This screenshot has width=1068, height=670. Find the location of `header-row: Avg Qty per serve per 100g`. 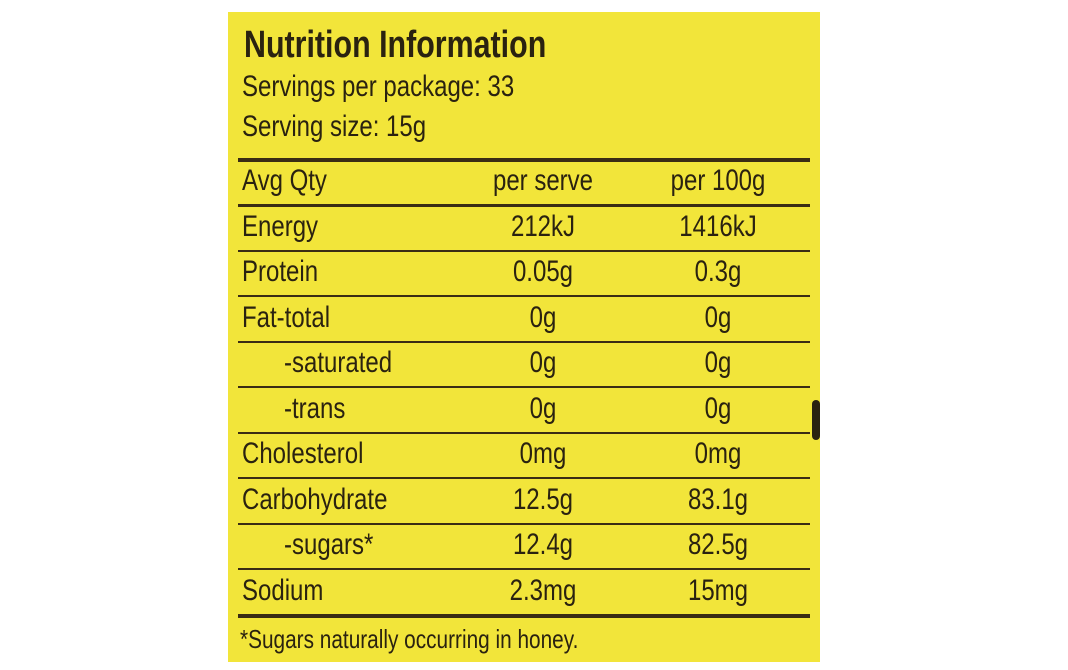

header-row: Avg Qty per serve per 100g is located at coordinates (524, 183).